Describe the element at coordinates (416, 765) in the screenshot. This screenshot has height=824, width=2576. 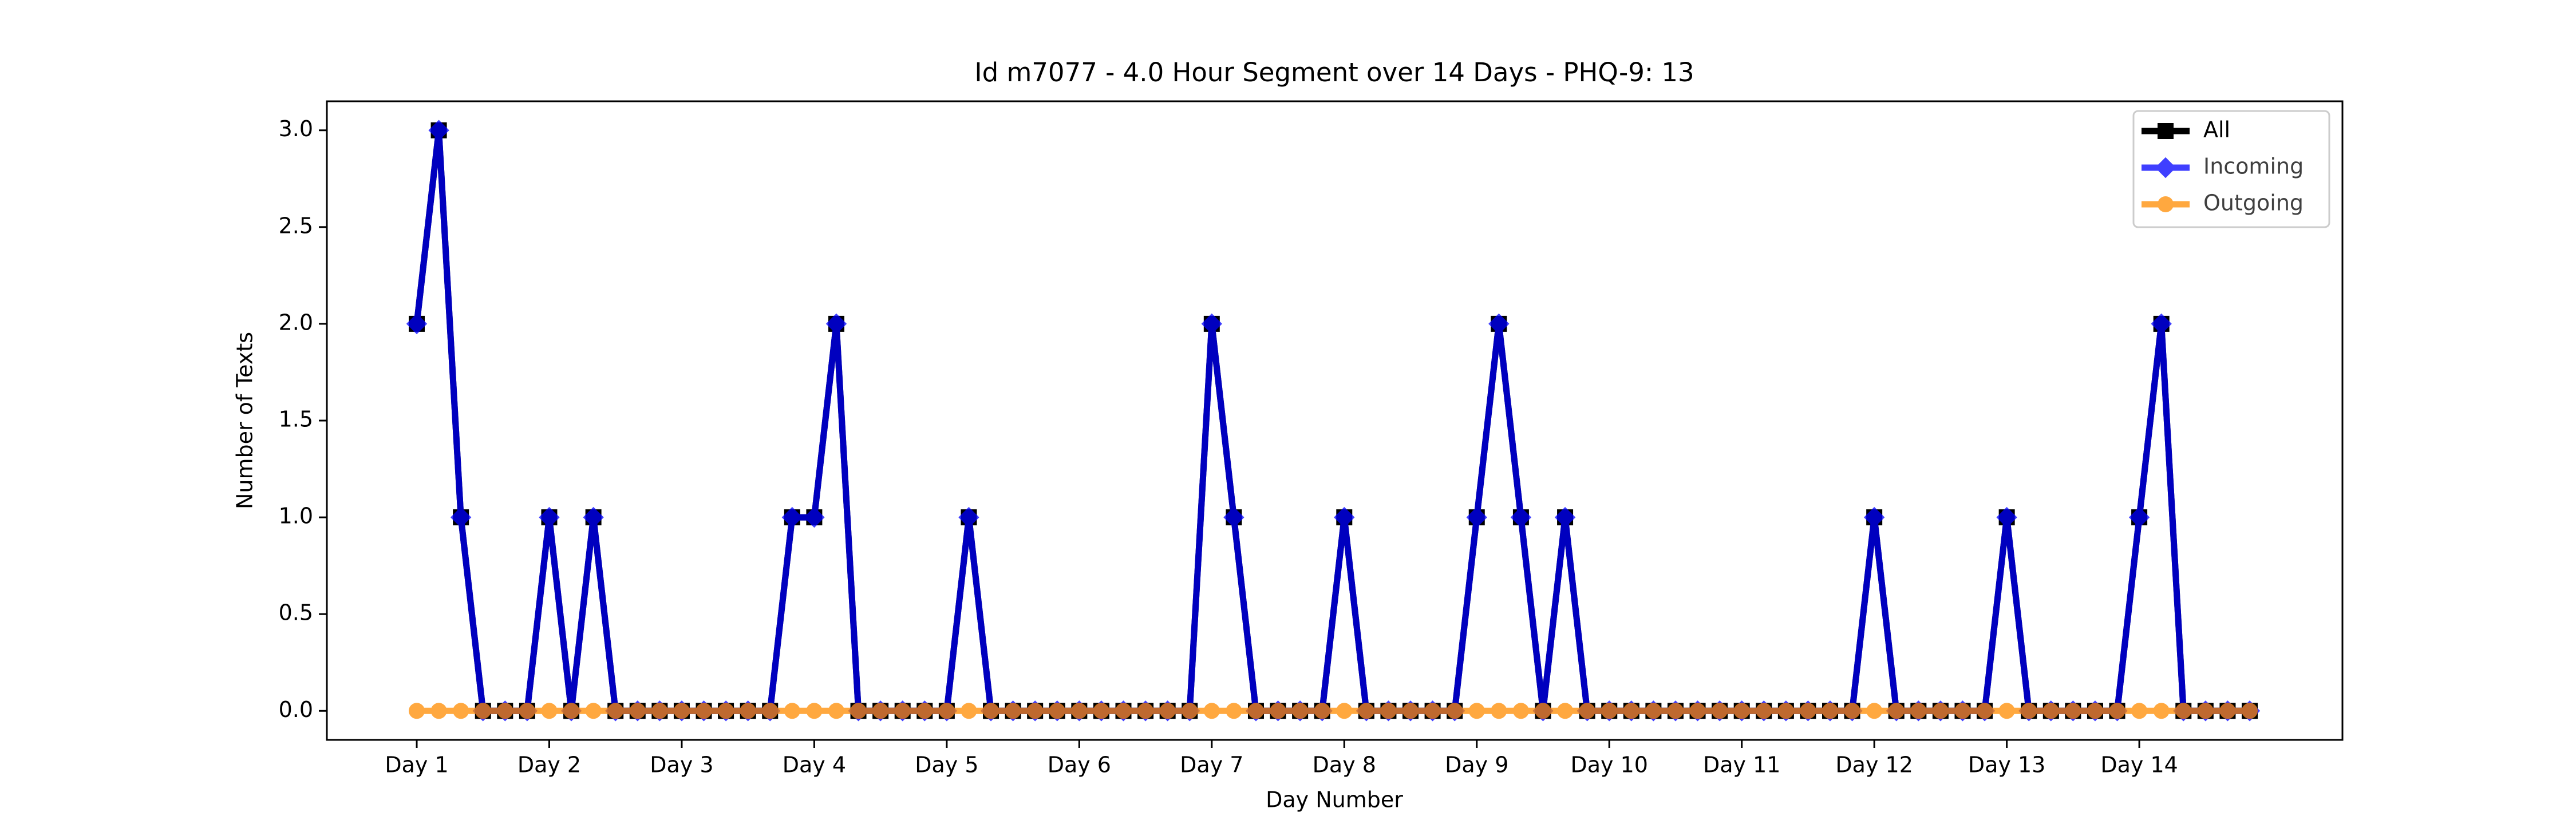
I see `x-tick-label: Day 1` at that location.